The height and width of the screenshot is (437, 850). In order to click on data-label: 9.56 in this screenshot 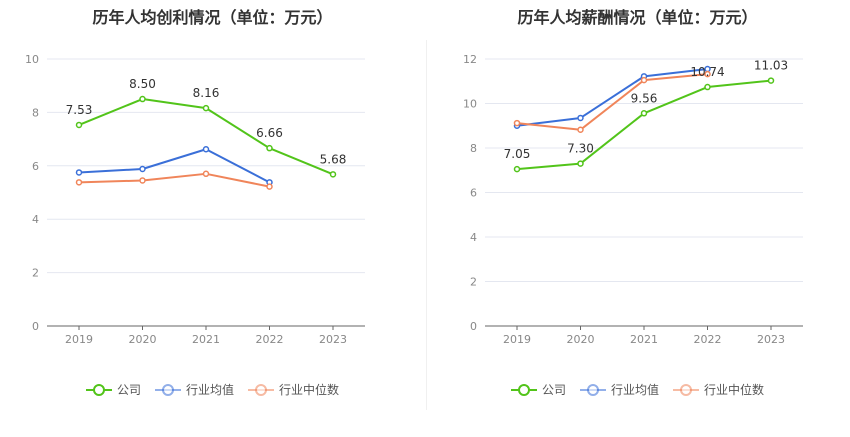, I will do `click(644, 98)`.